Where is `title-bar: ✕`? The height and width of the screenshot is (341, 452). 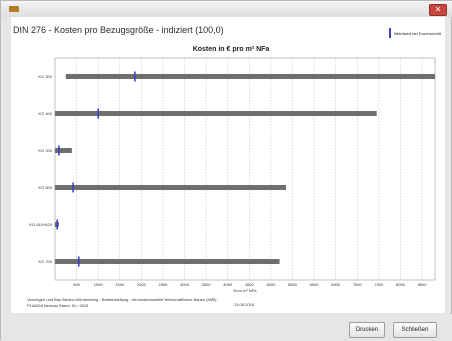 title-bar: ✕ is located at coordinates (226, 9).